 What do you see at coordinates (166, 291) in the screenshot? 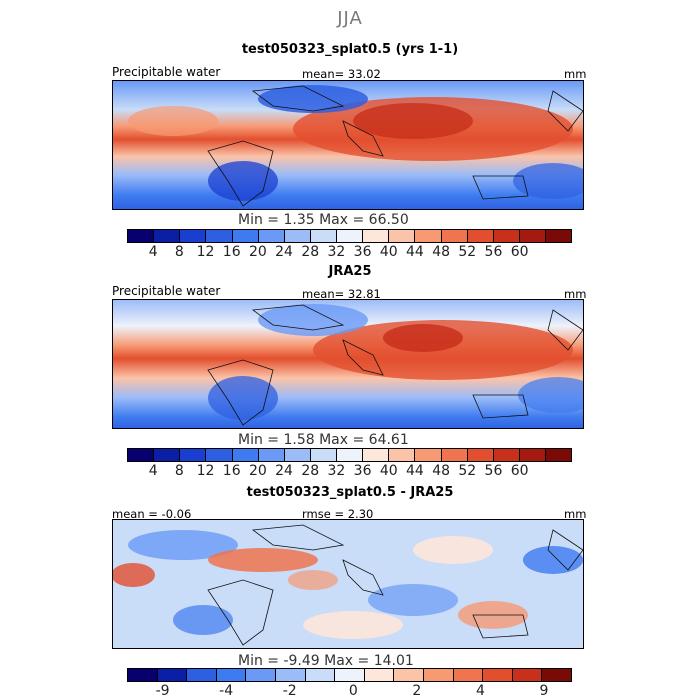
I see `panel-2-variable-label: Precipitable water` at bounding box center [166, 291].